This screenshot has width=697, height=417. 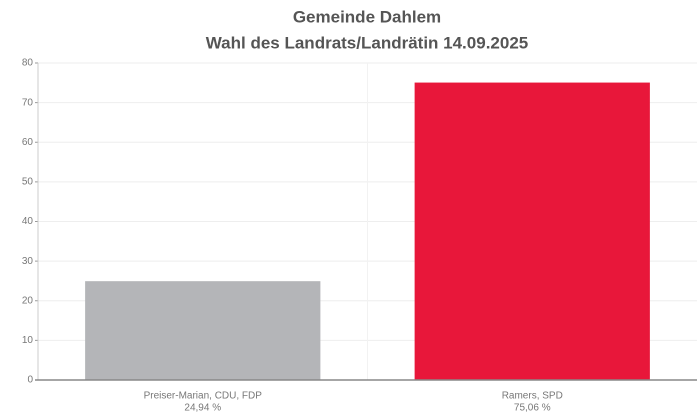 I want to click on value-label: 75,06 %, so click(x=532, y=408).